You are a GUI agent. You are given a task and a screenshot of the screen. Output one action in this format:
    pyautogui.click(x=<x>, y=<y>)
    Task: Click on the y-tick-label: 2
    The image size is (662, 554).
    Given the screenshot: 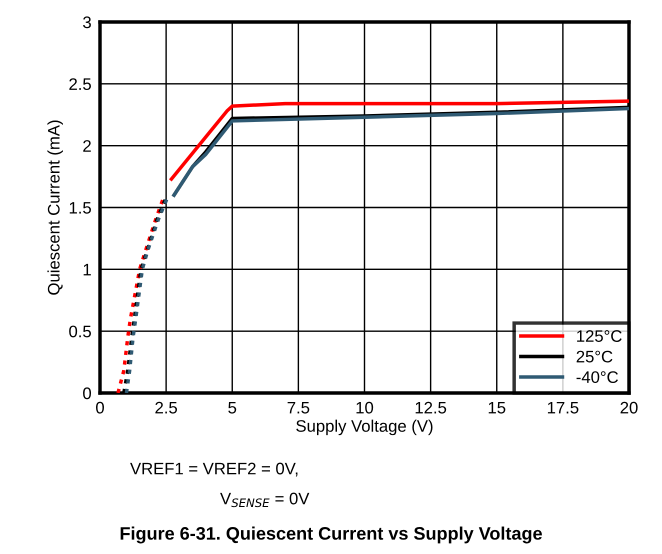 What is the action you would take?
    pyautogui.click(x=87, y=146)
    